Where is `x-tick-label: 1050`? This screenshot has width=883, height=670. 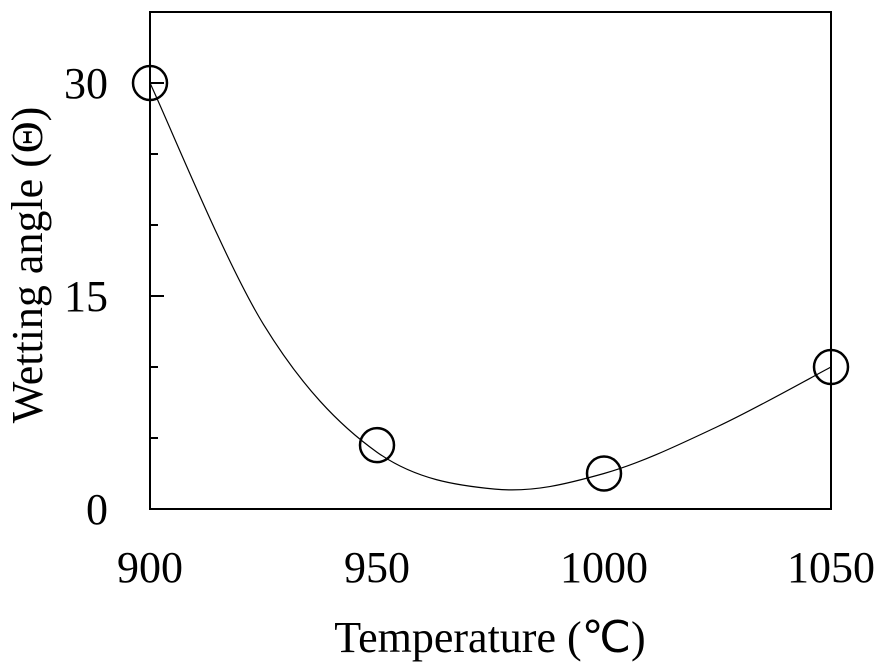
x-tick-label: 1050 is located at coordinates (831, 567).